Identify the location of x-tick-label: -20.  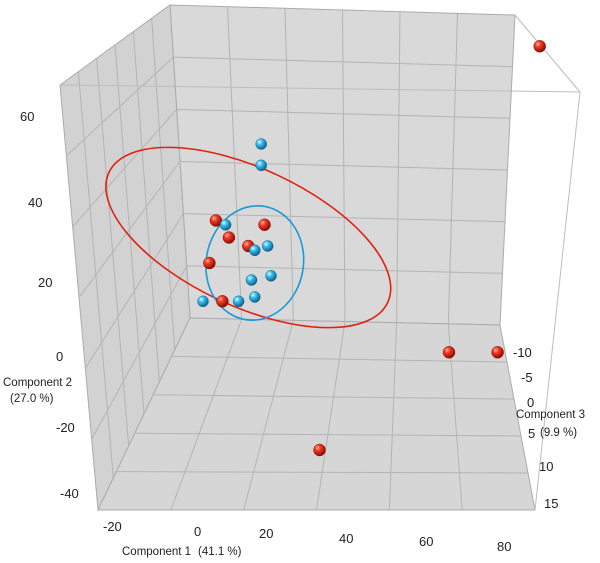
(112, 526).